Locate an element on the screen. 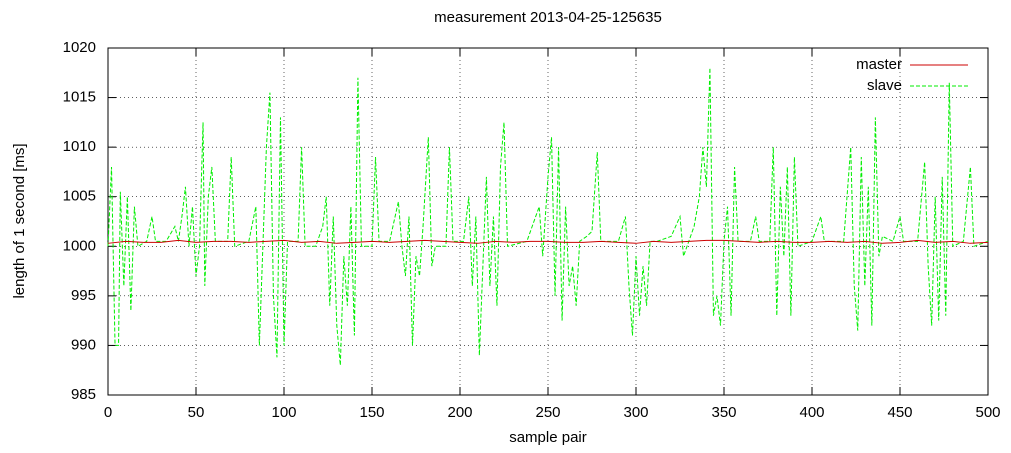  x-tick-label: 200 is located at coordinates (459, 412).